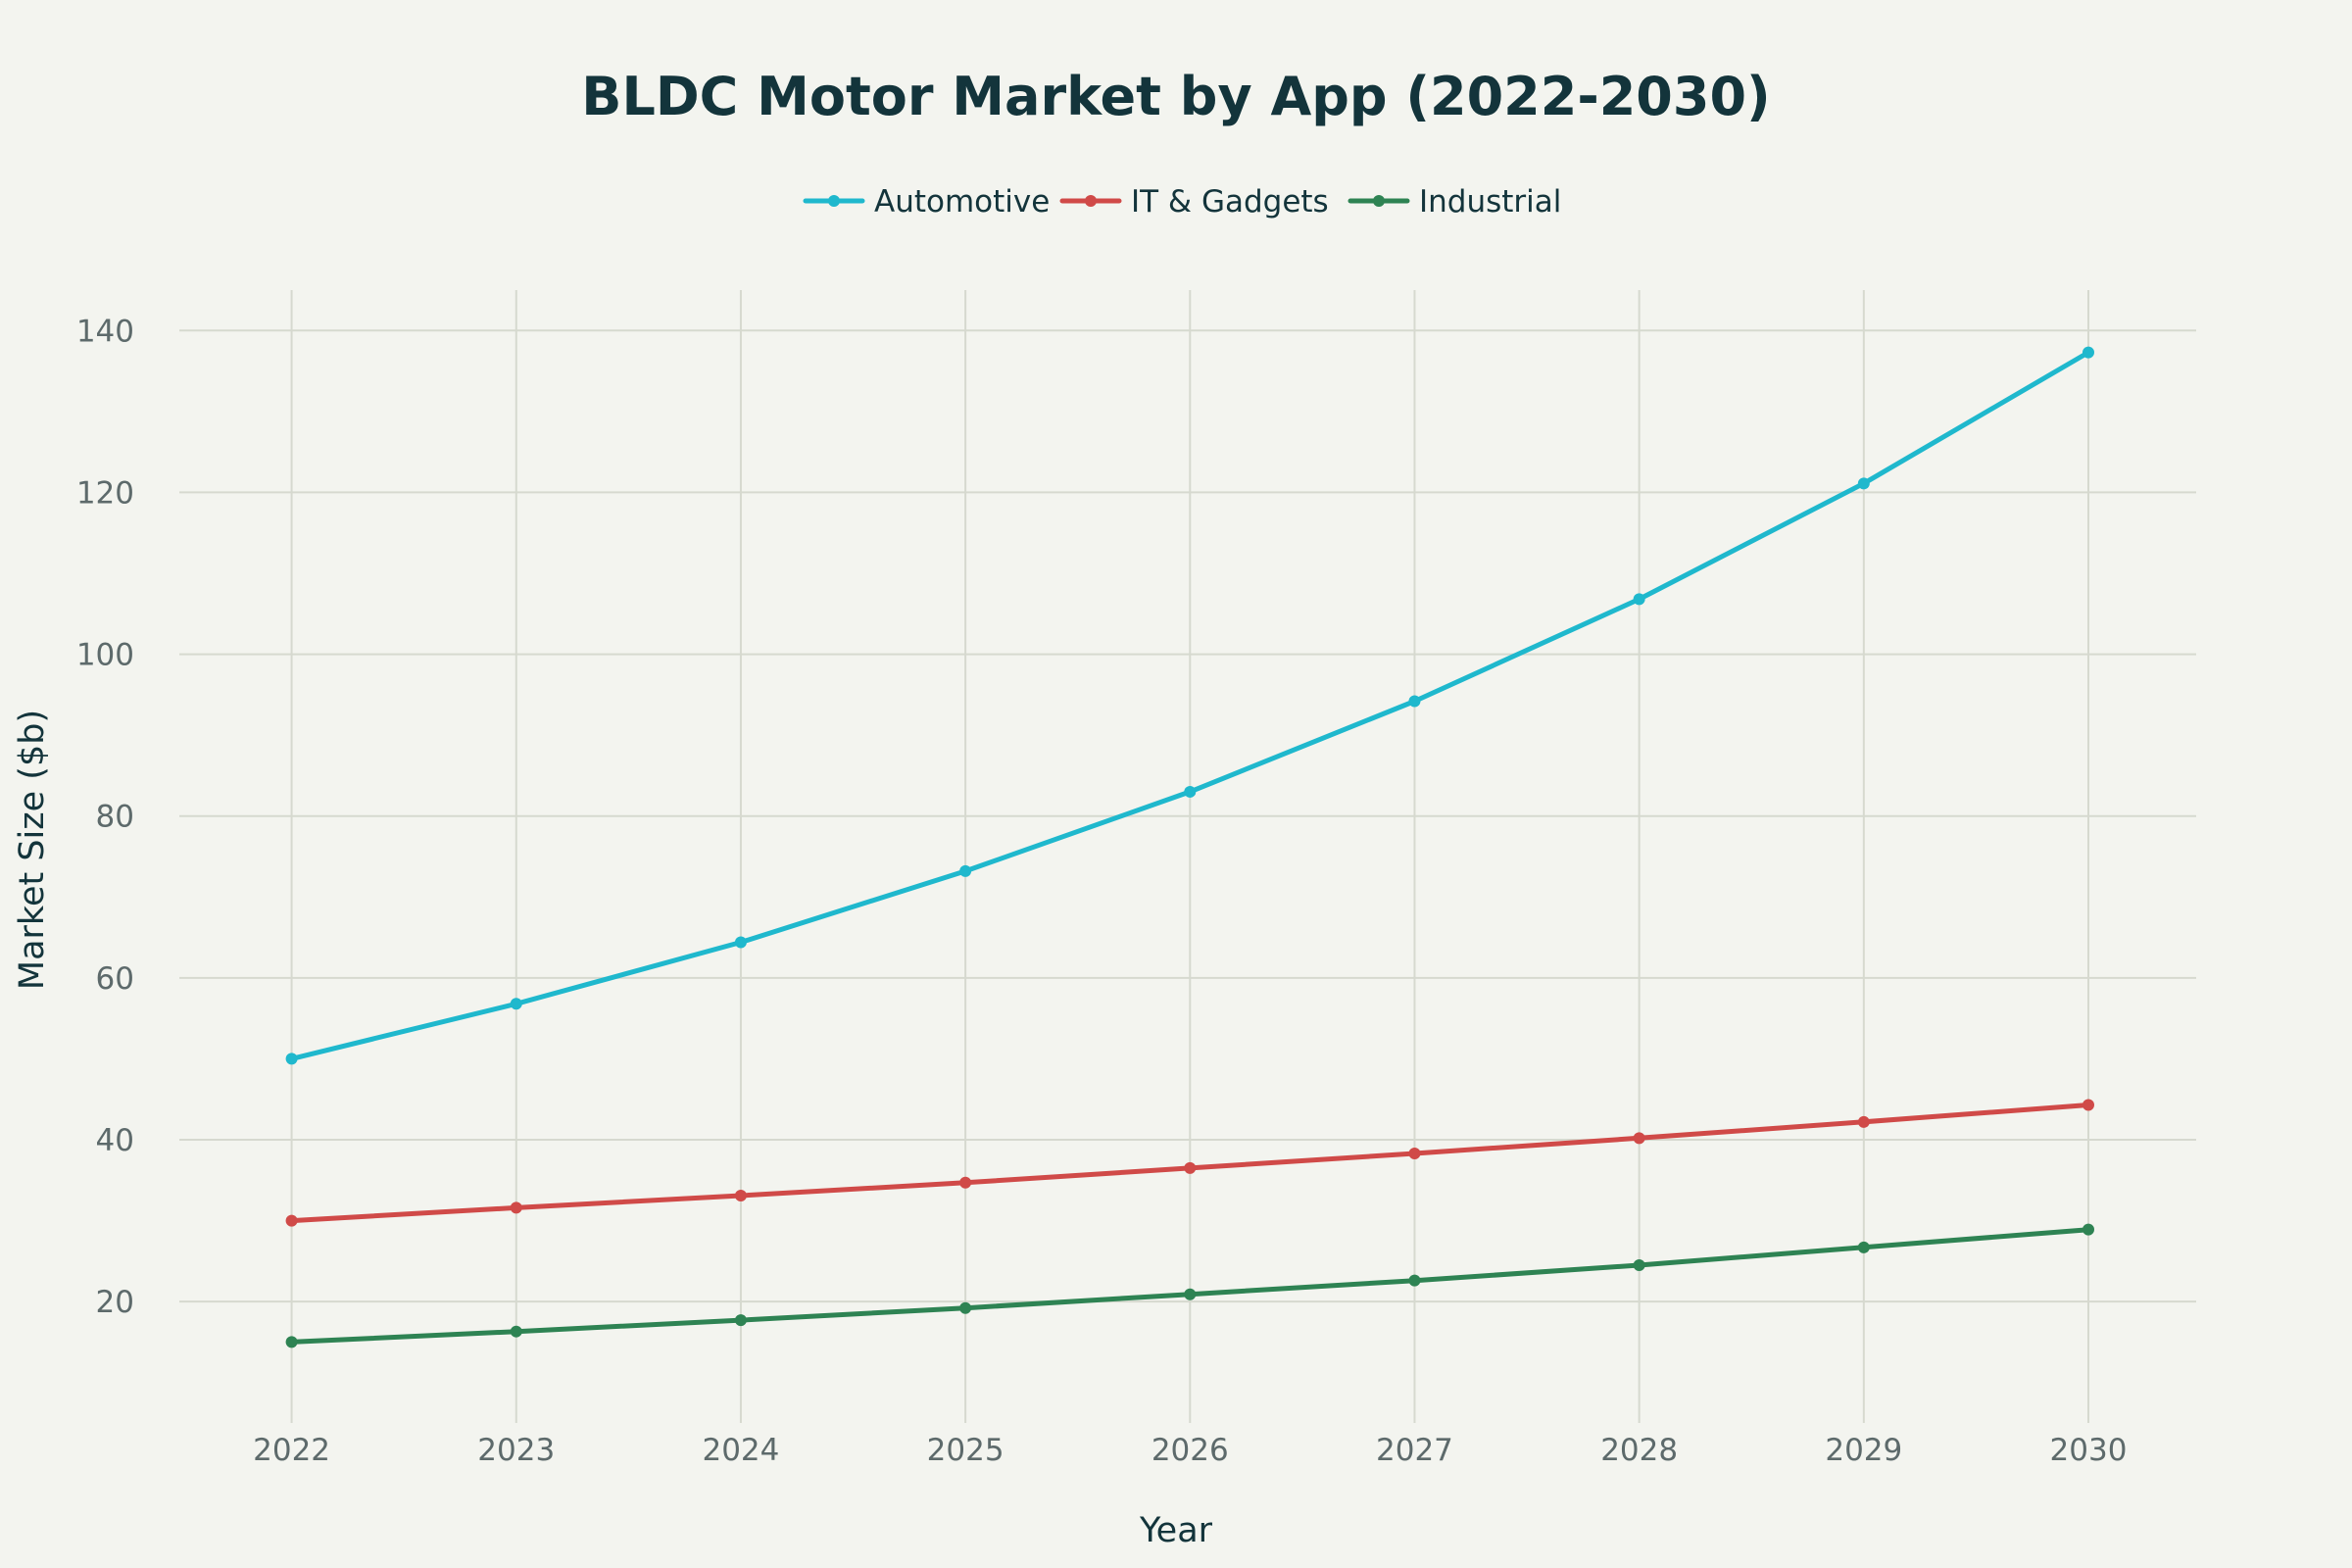 Image resolution: width=2352 pixels, height=1568 pixels. Describe the element at coordinates (1175, 96) in the screenshot. I see `chart-title: BLDC Motor Market by App (2022-2030)` at that location.